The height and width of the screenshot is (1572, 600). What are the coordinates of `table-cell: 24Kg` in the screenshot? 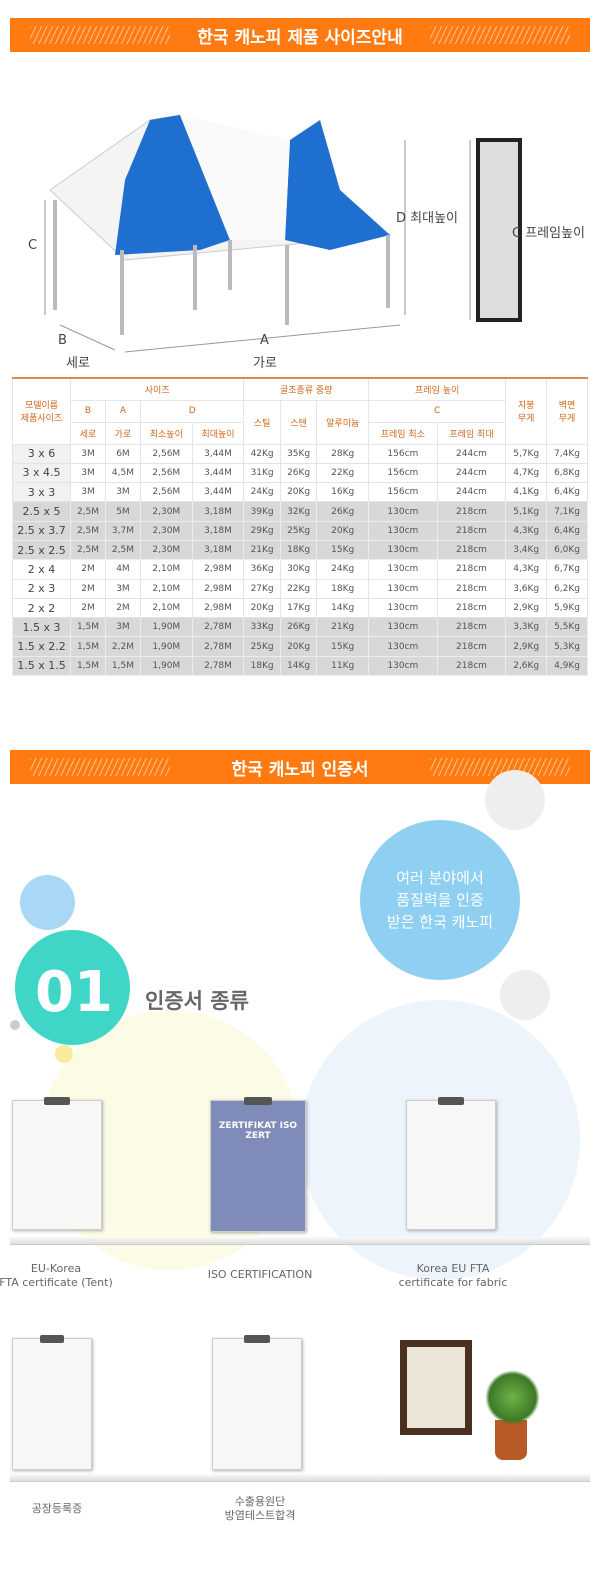 It's located at (262, 492).